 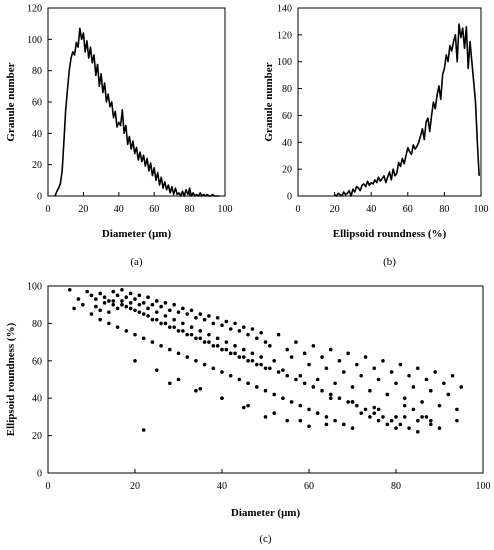 What do you see at coordinates (287, 116) in the screenshot?
I see `y-tick-label: 60` at bounding box center [287, 116].